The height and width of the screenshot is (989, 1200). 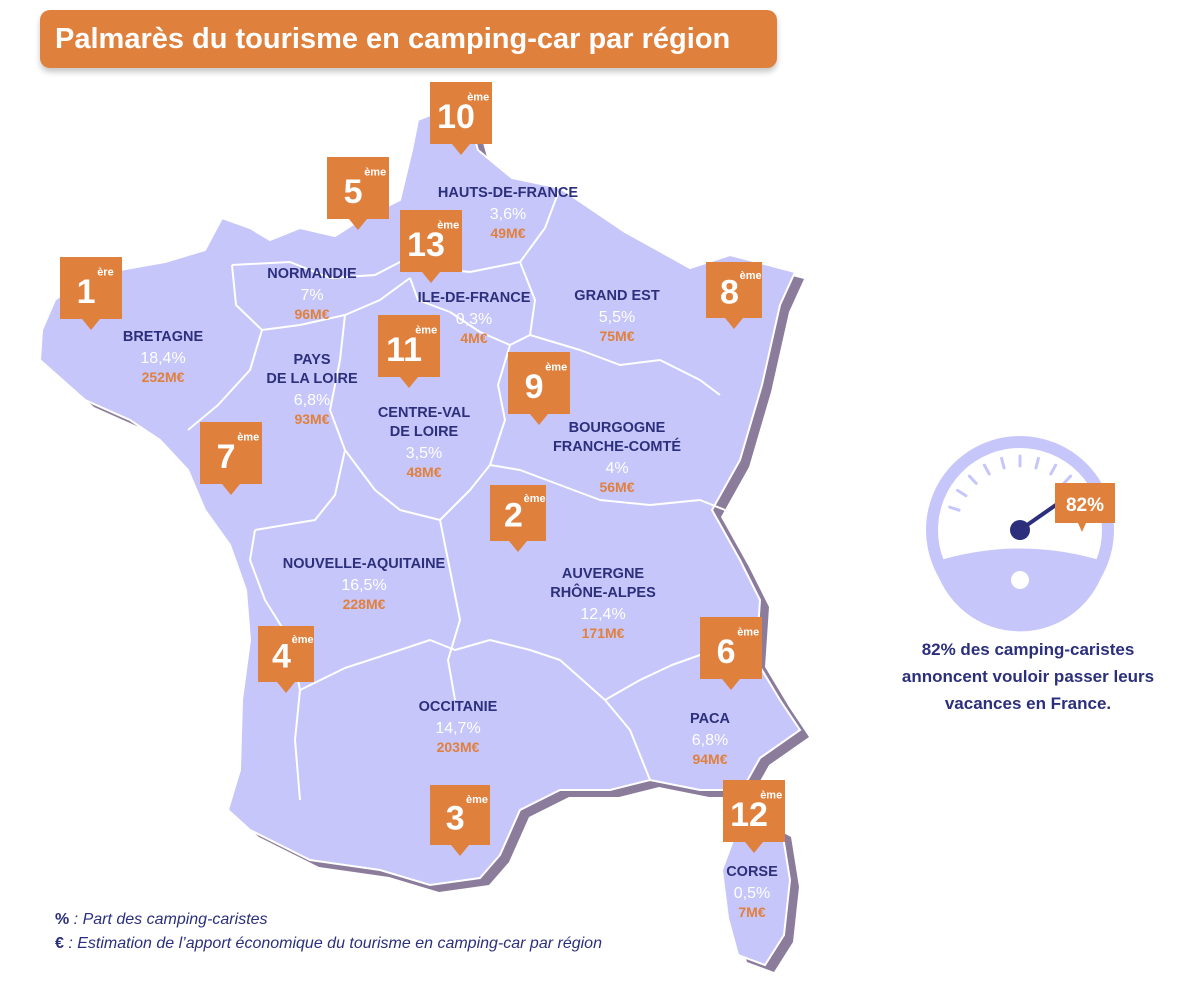 I want to click on region-name: FRANCHE-COMTÉ, so click(x=617, y=446).